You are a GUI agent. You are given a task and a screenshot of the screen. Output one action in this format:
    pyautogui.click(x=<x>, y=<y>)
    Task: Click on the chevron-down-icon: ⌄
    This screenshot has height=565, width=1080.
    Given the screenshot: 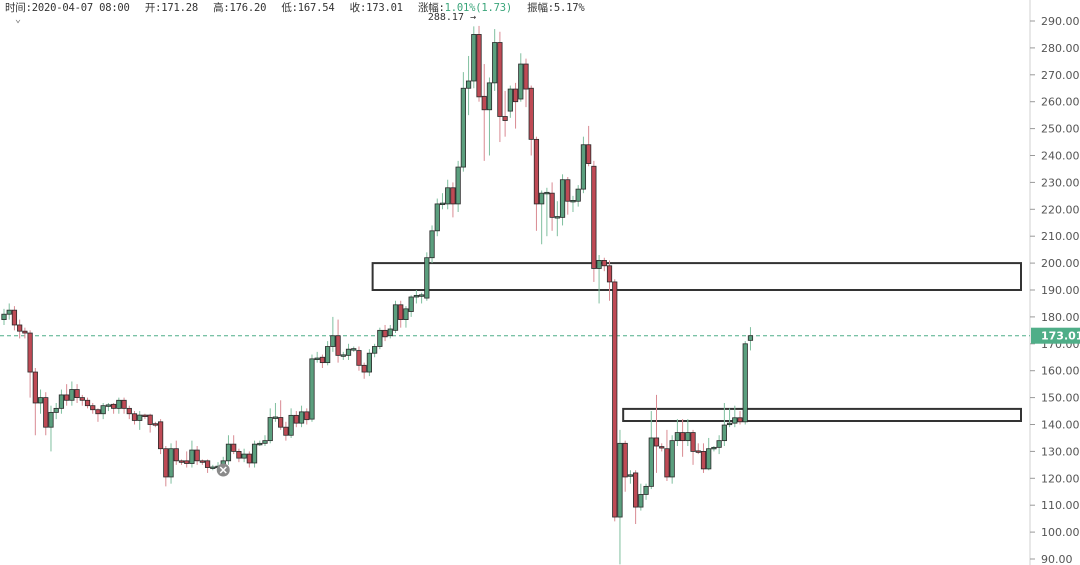 What is the action you would take?
    pyautogui.click(x=18, y=19)
    